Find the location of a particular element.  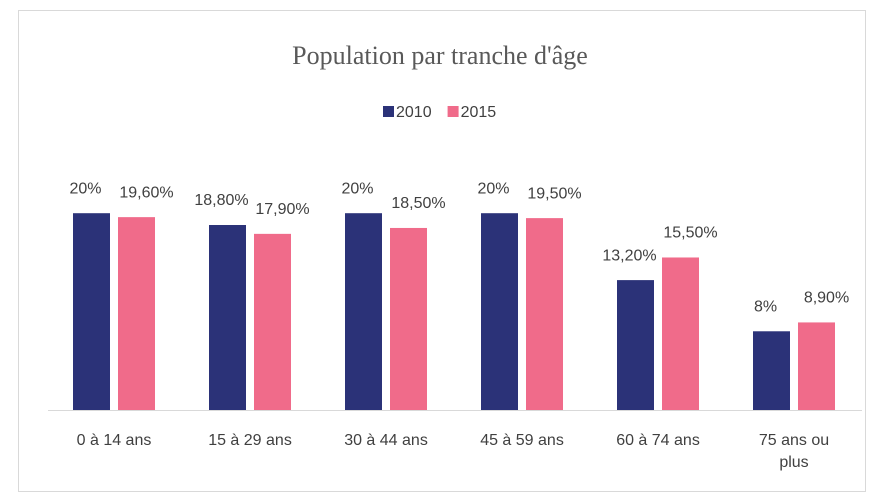

data-label: 8,90% is located at coordinates (826, 298).